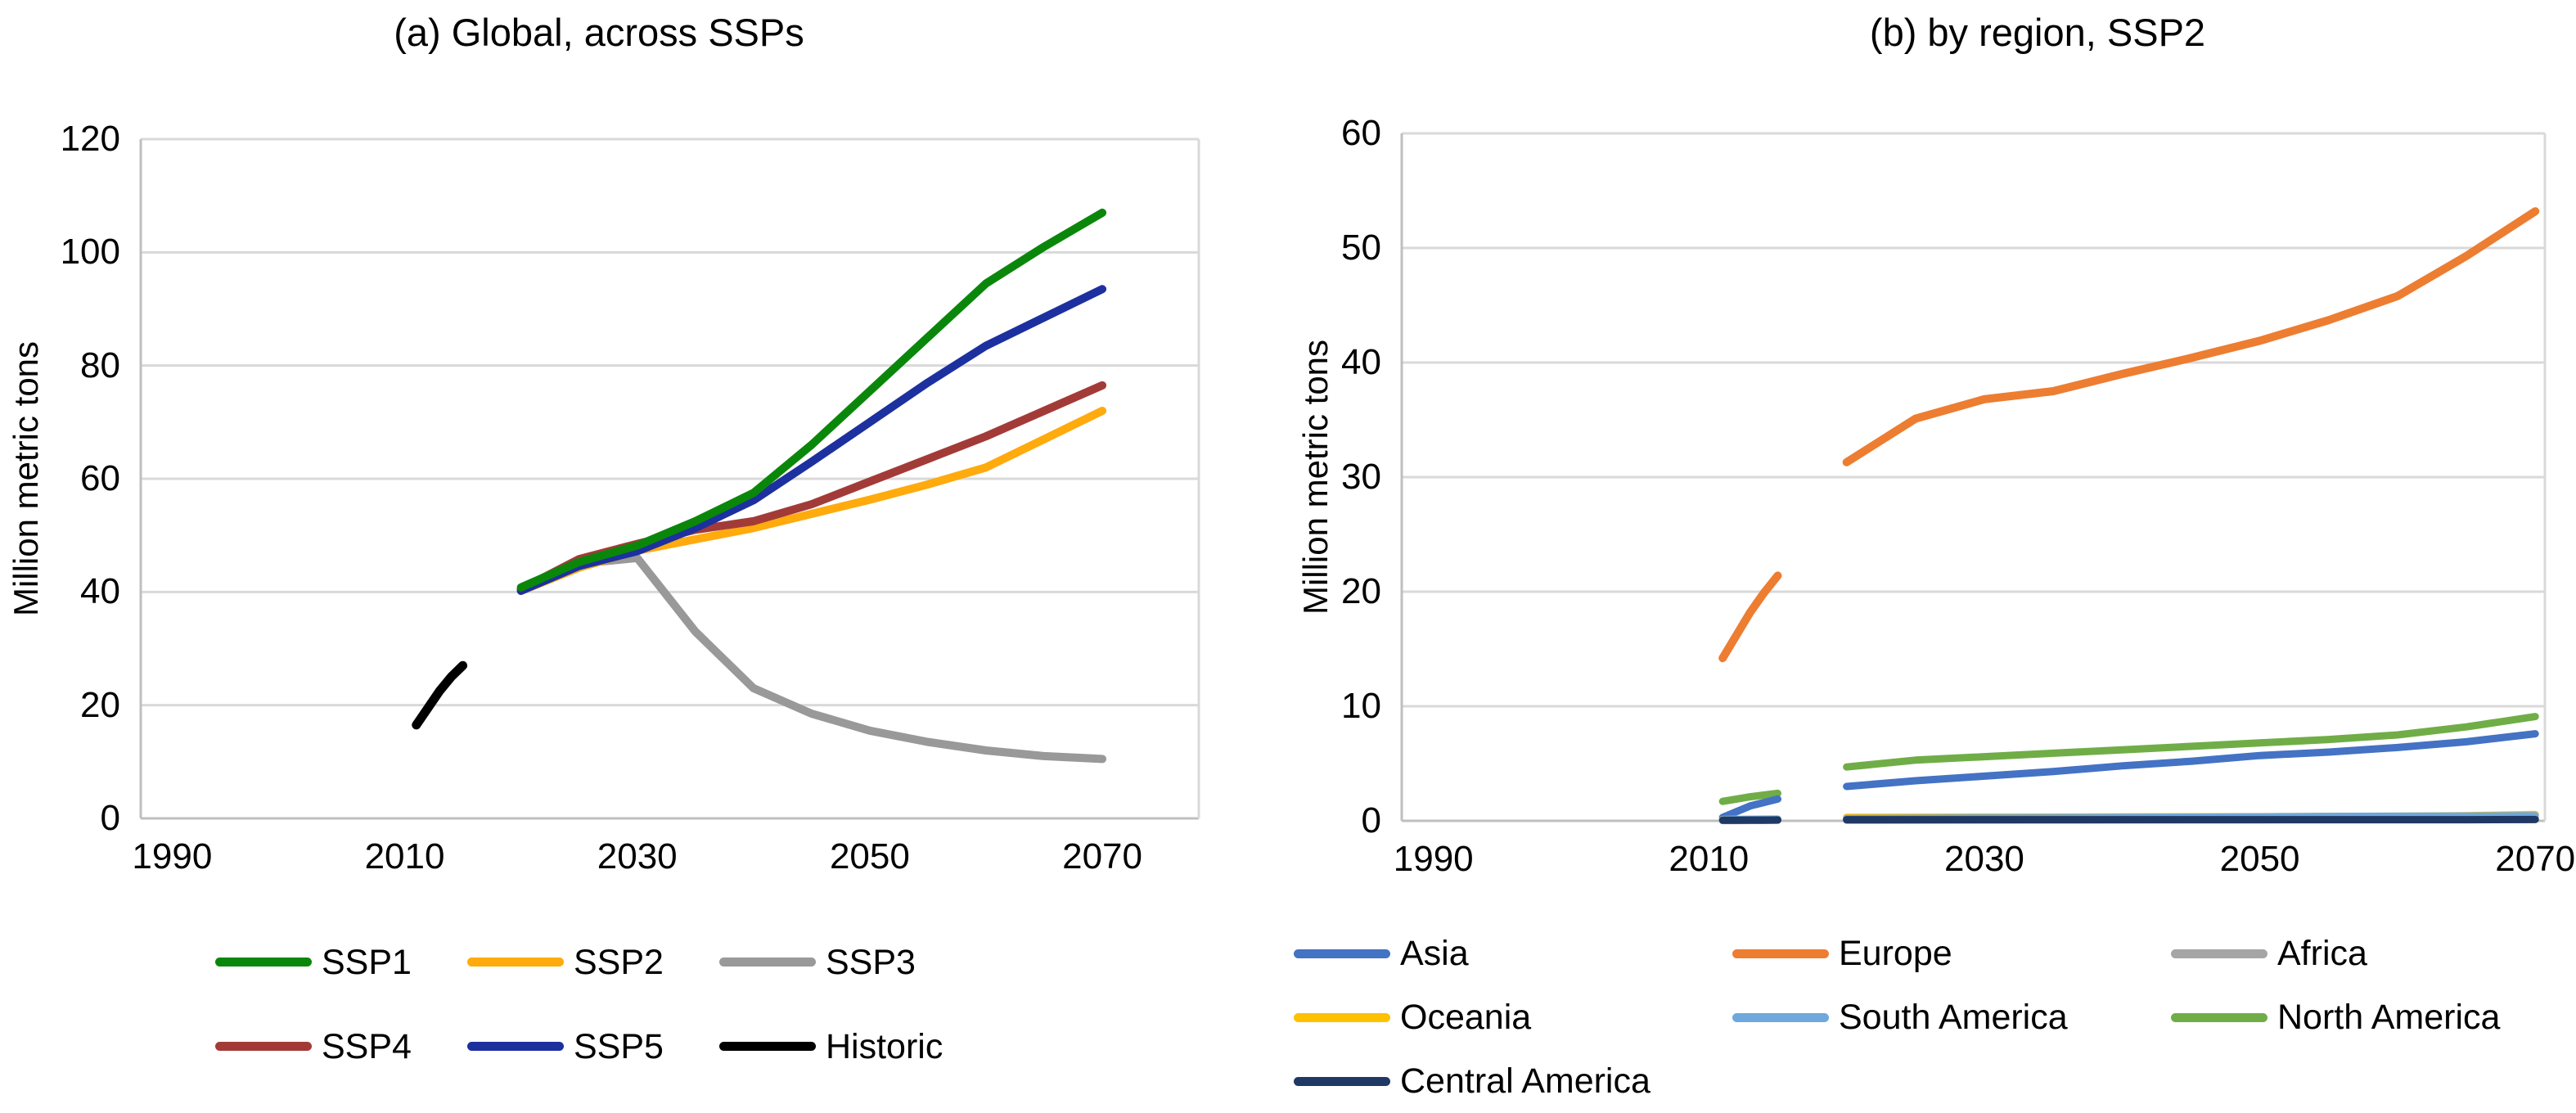  I want to click on legend-swatch-ssp4, so click(263, 1046).